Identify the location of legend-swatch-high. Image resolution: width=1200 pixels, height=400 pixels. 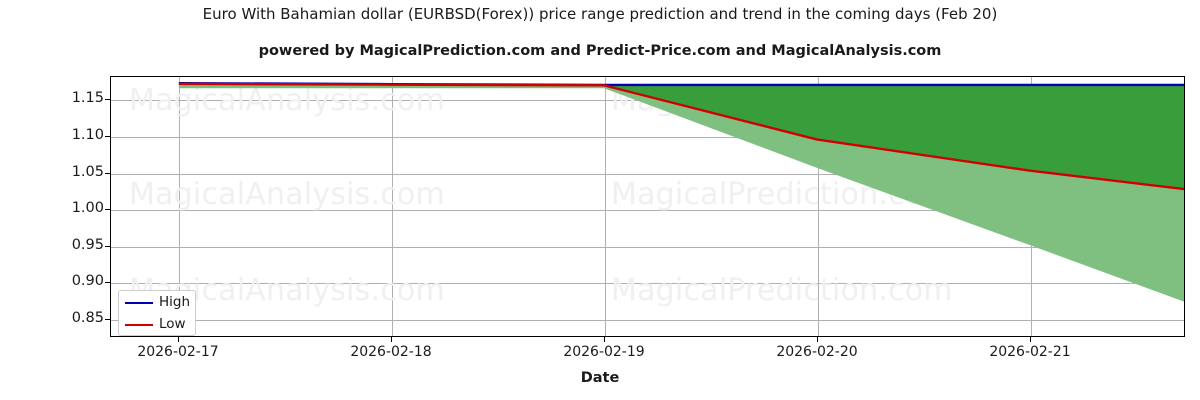
(139, 303).